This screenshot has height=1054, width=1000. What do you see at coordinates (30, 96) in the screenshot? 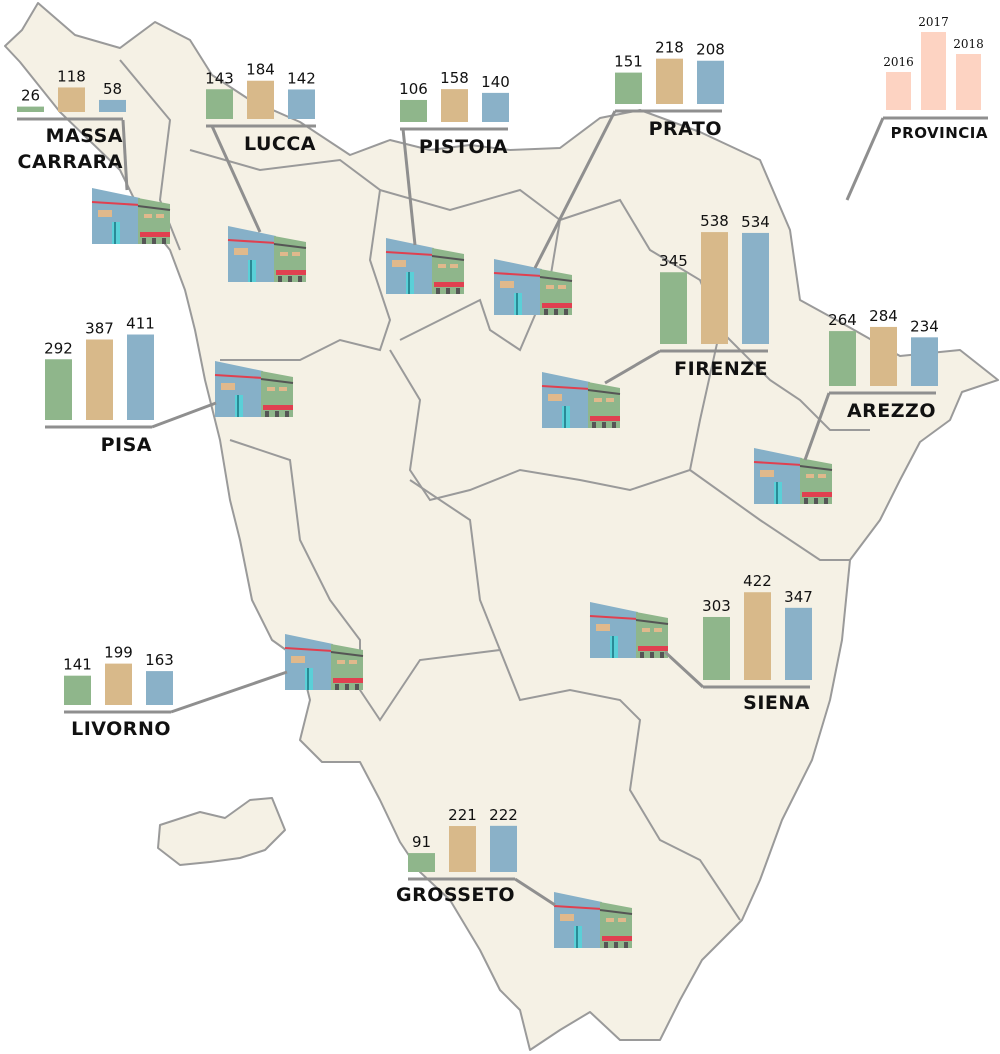
I see `value-label: 26` at bounding box center [30, 96].